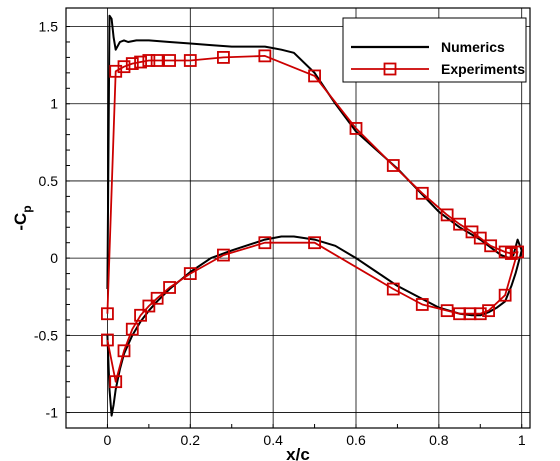 The image size is (560, 461). Describe the element at coordinates (522, 440) in the screenshot. I see `x-tick-label: 1` at that location.